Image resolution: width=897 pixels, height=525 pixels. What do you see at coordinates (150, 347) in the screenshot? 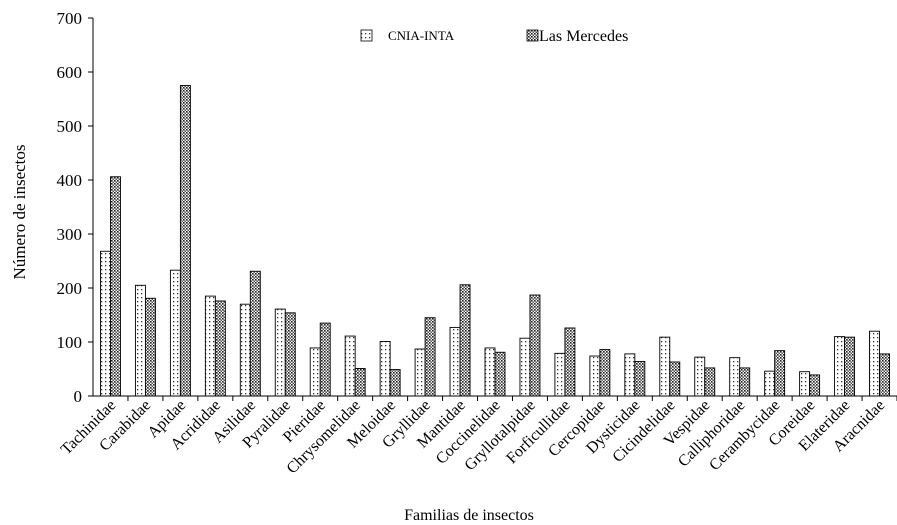
I see `bar-las-mercedes-carabidae` at bounding box center [150, 347].